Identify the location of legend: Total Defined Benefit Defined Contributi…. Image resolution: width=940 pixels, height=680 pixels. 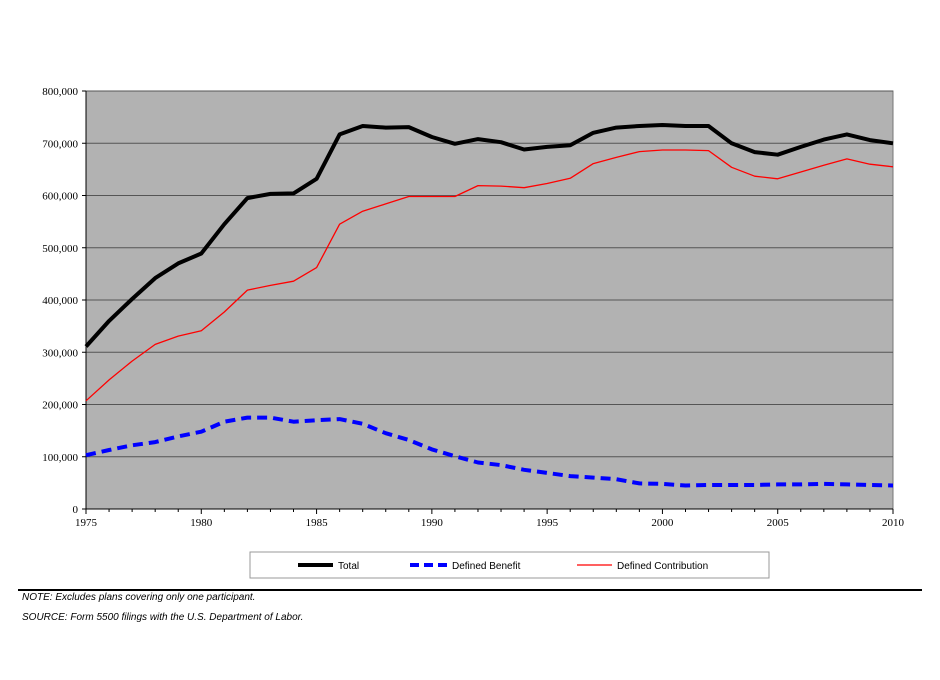
(509, 565).